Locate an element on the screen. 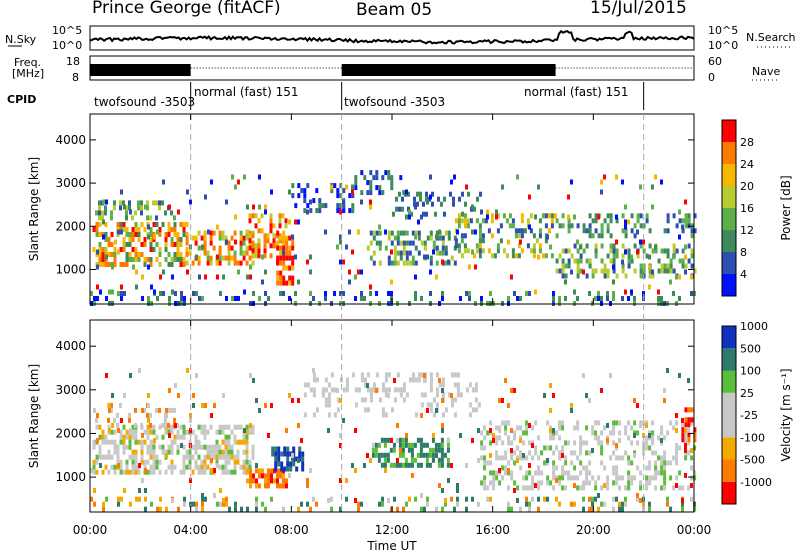 This screenshot has width=800, height=554. y-tick-label: 2000 is located at coordinates (70, 433).